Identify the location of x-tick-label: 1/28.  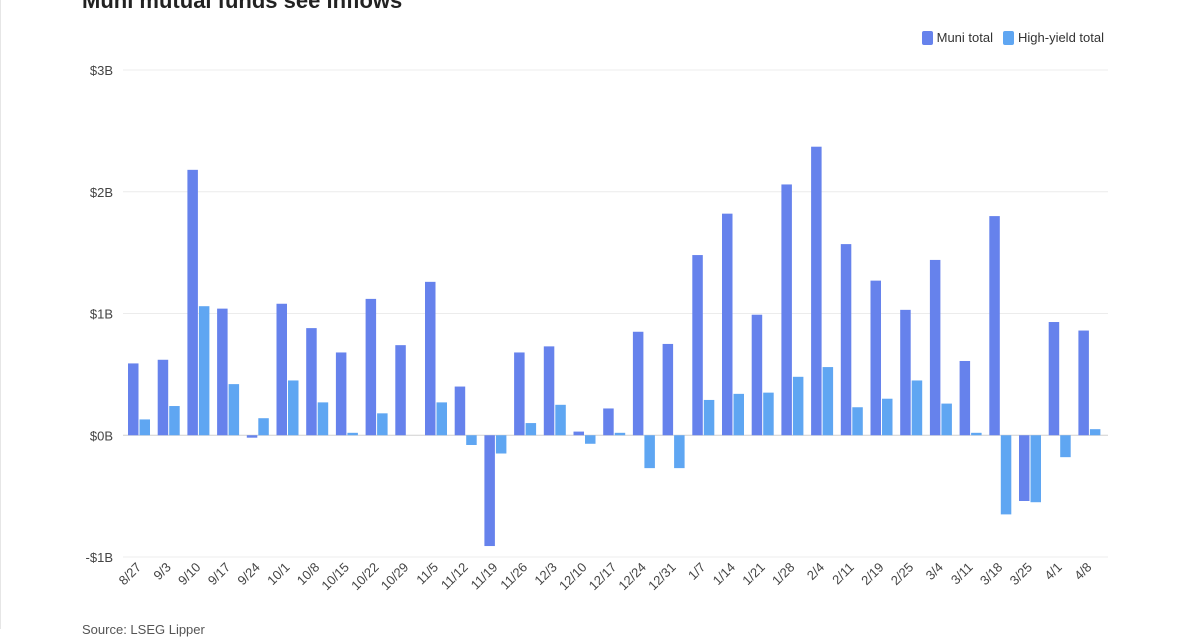
(783, 574).